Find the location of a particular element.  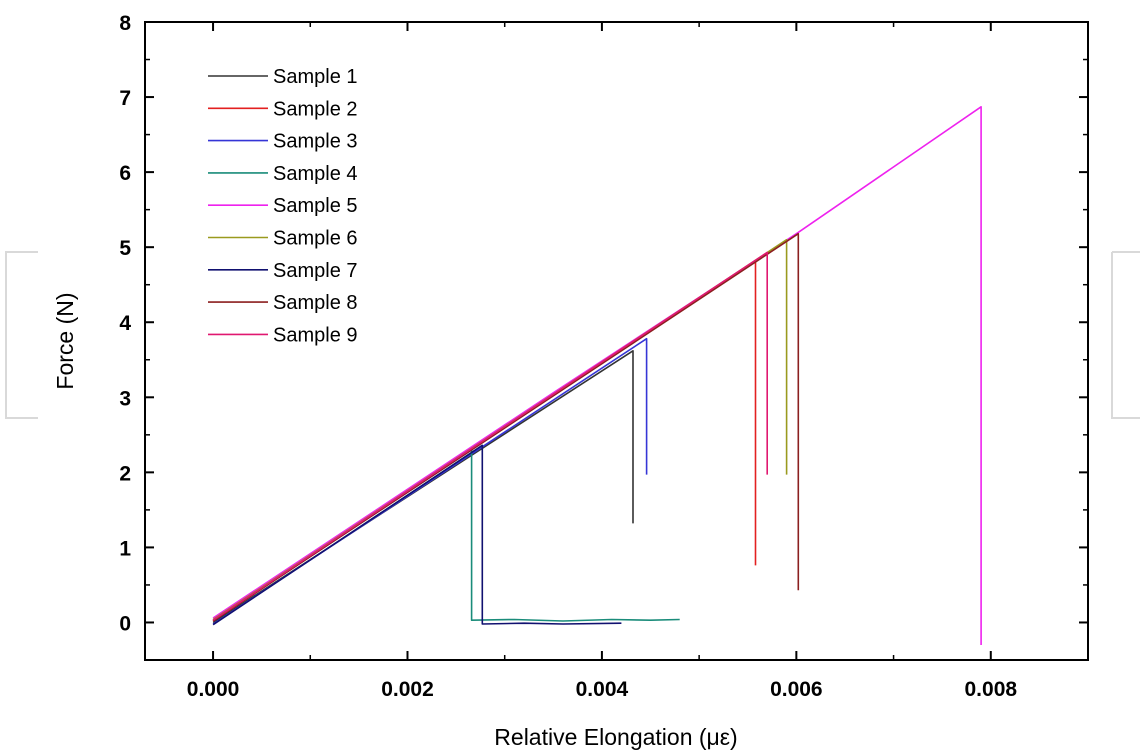

y-axis-title: Force (N) is located at coordinates (65, 340).